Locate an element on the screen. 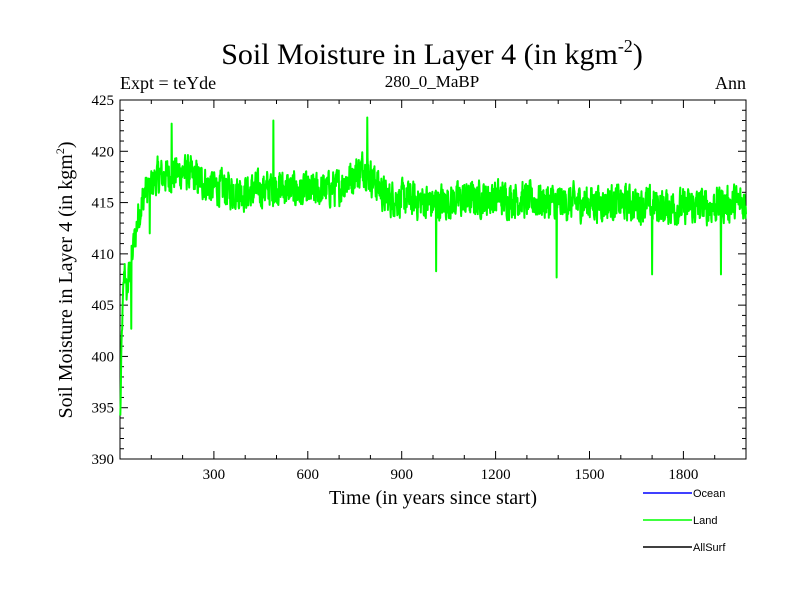 The height and width of the screenshot is (600, 800). x-axis-label: Time (in years since start) is located at coordinates (433, 498).